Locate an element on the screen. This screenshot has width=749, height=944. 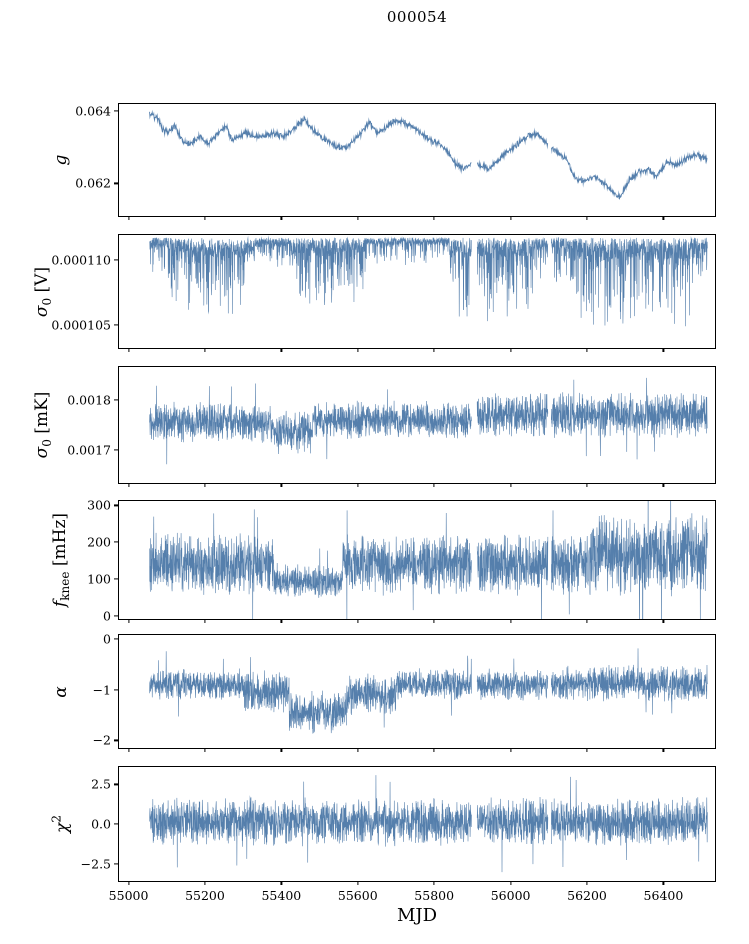
panel-alpha: α 0 −1 −2 is located at coordinates (383, 692).